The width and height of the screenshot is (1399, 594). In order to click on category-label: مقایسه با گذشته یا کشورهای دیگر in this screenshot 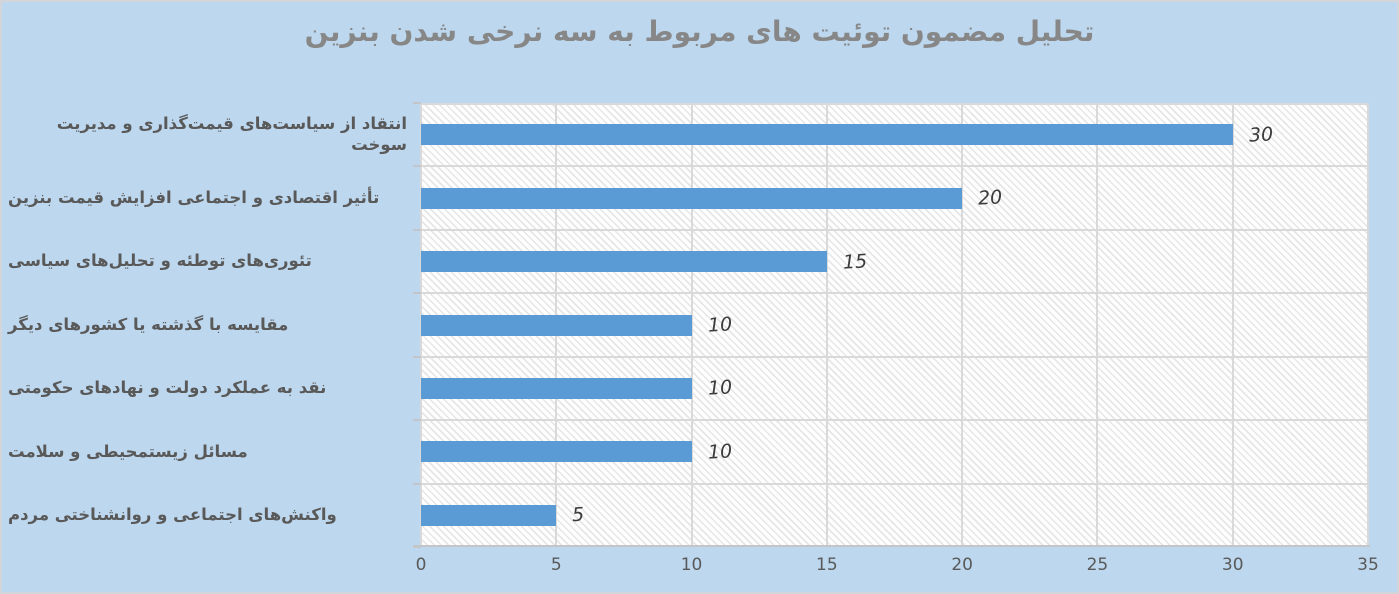, I will do `click(148, 324)`.